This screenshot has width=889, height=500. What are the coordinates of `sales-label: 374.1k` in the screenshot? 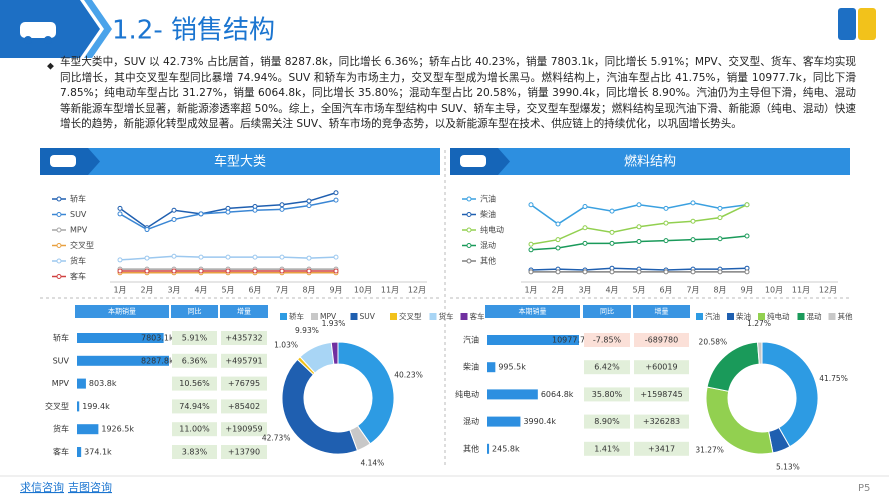 It's located at (98, 452).